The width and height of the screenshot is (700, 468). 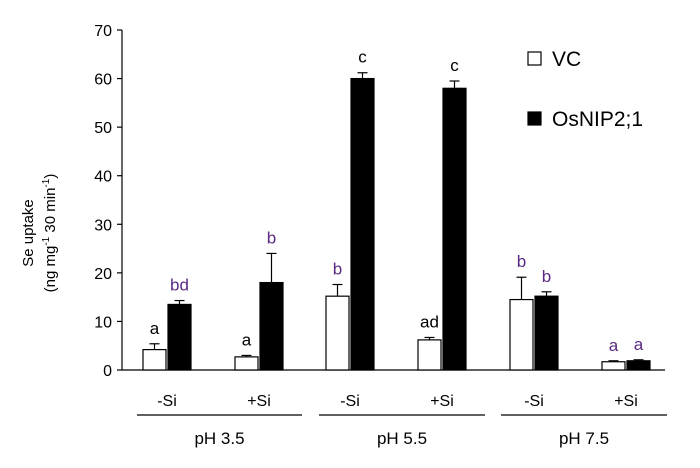 I want to click on y-axis-label: Se uptake (ng mg-1 30 min-1), so click(x=39, y=233).